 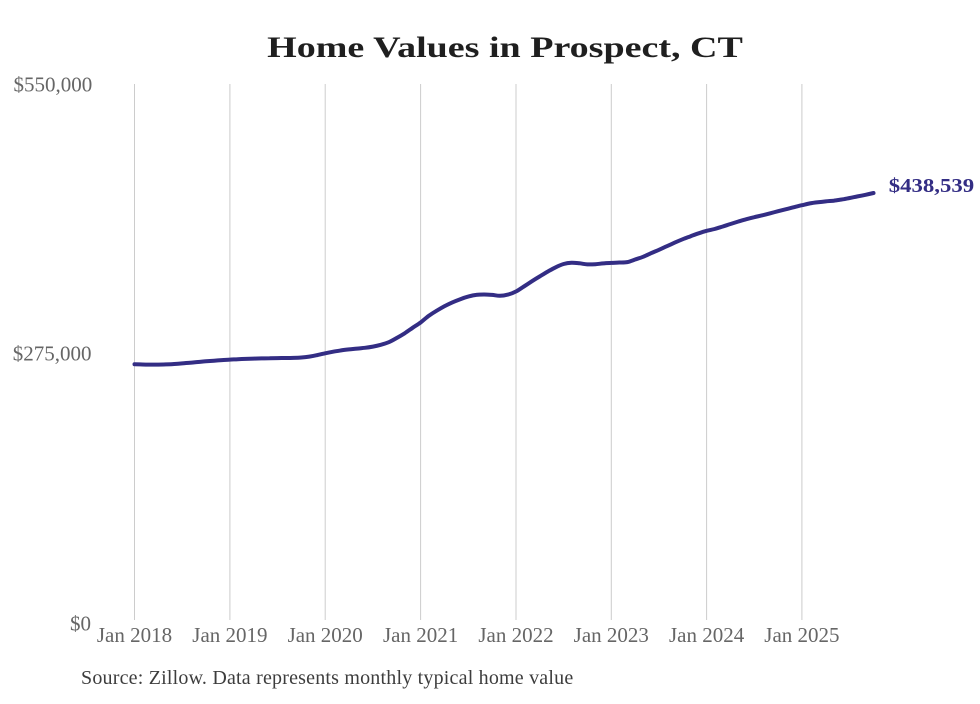 What do you see at coordinates (229, 635) in the screenshot?
I see `svg-text: Jan 2019` at bounding box center [229, 635].